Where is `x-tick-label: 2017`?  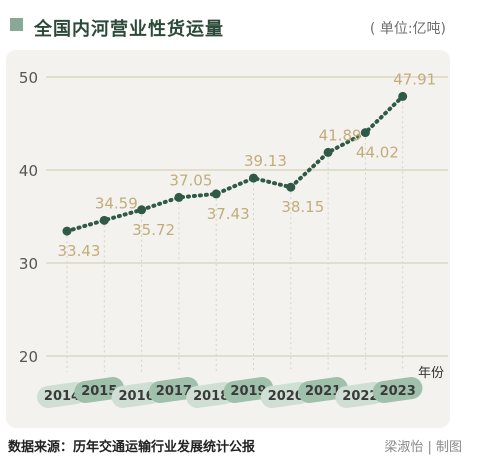
x-tick-label: 2017 is located at coordinates (174, 391).